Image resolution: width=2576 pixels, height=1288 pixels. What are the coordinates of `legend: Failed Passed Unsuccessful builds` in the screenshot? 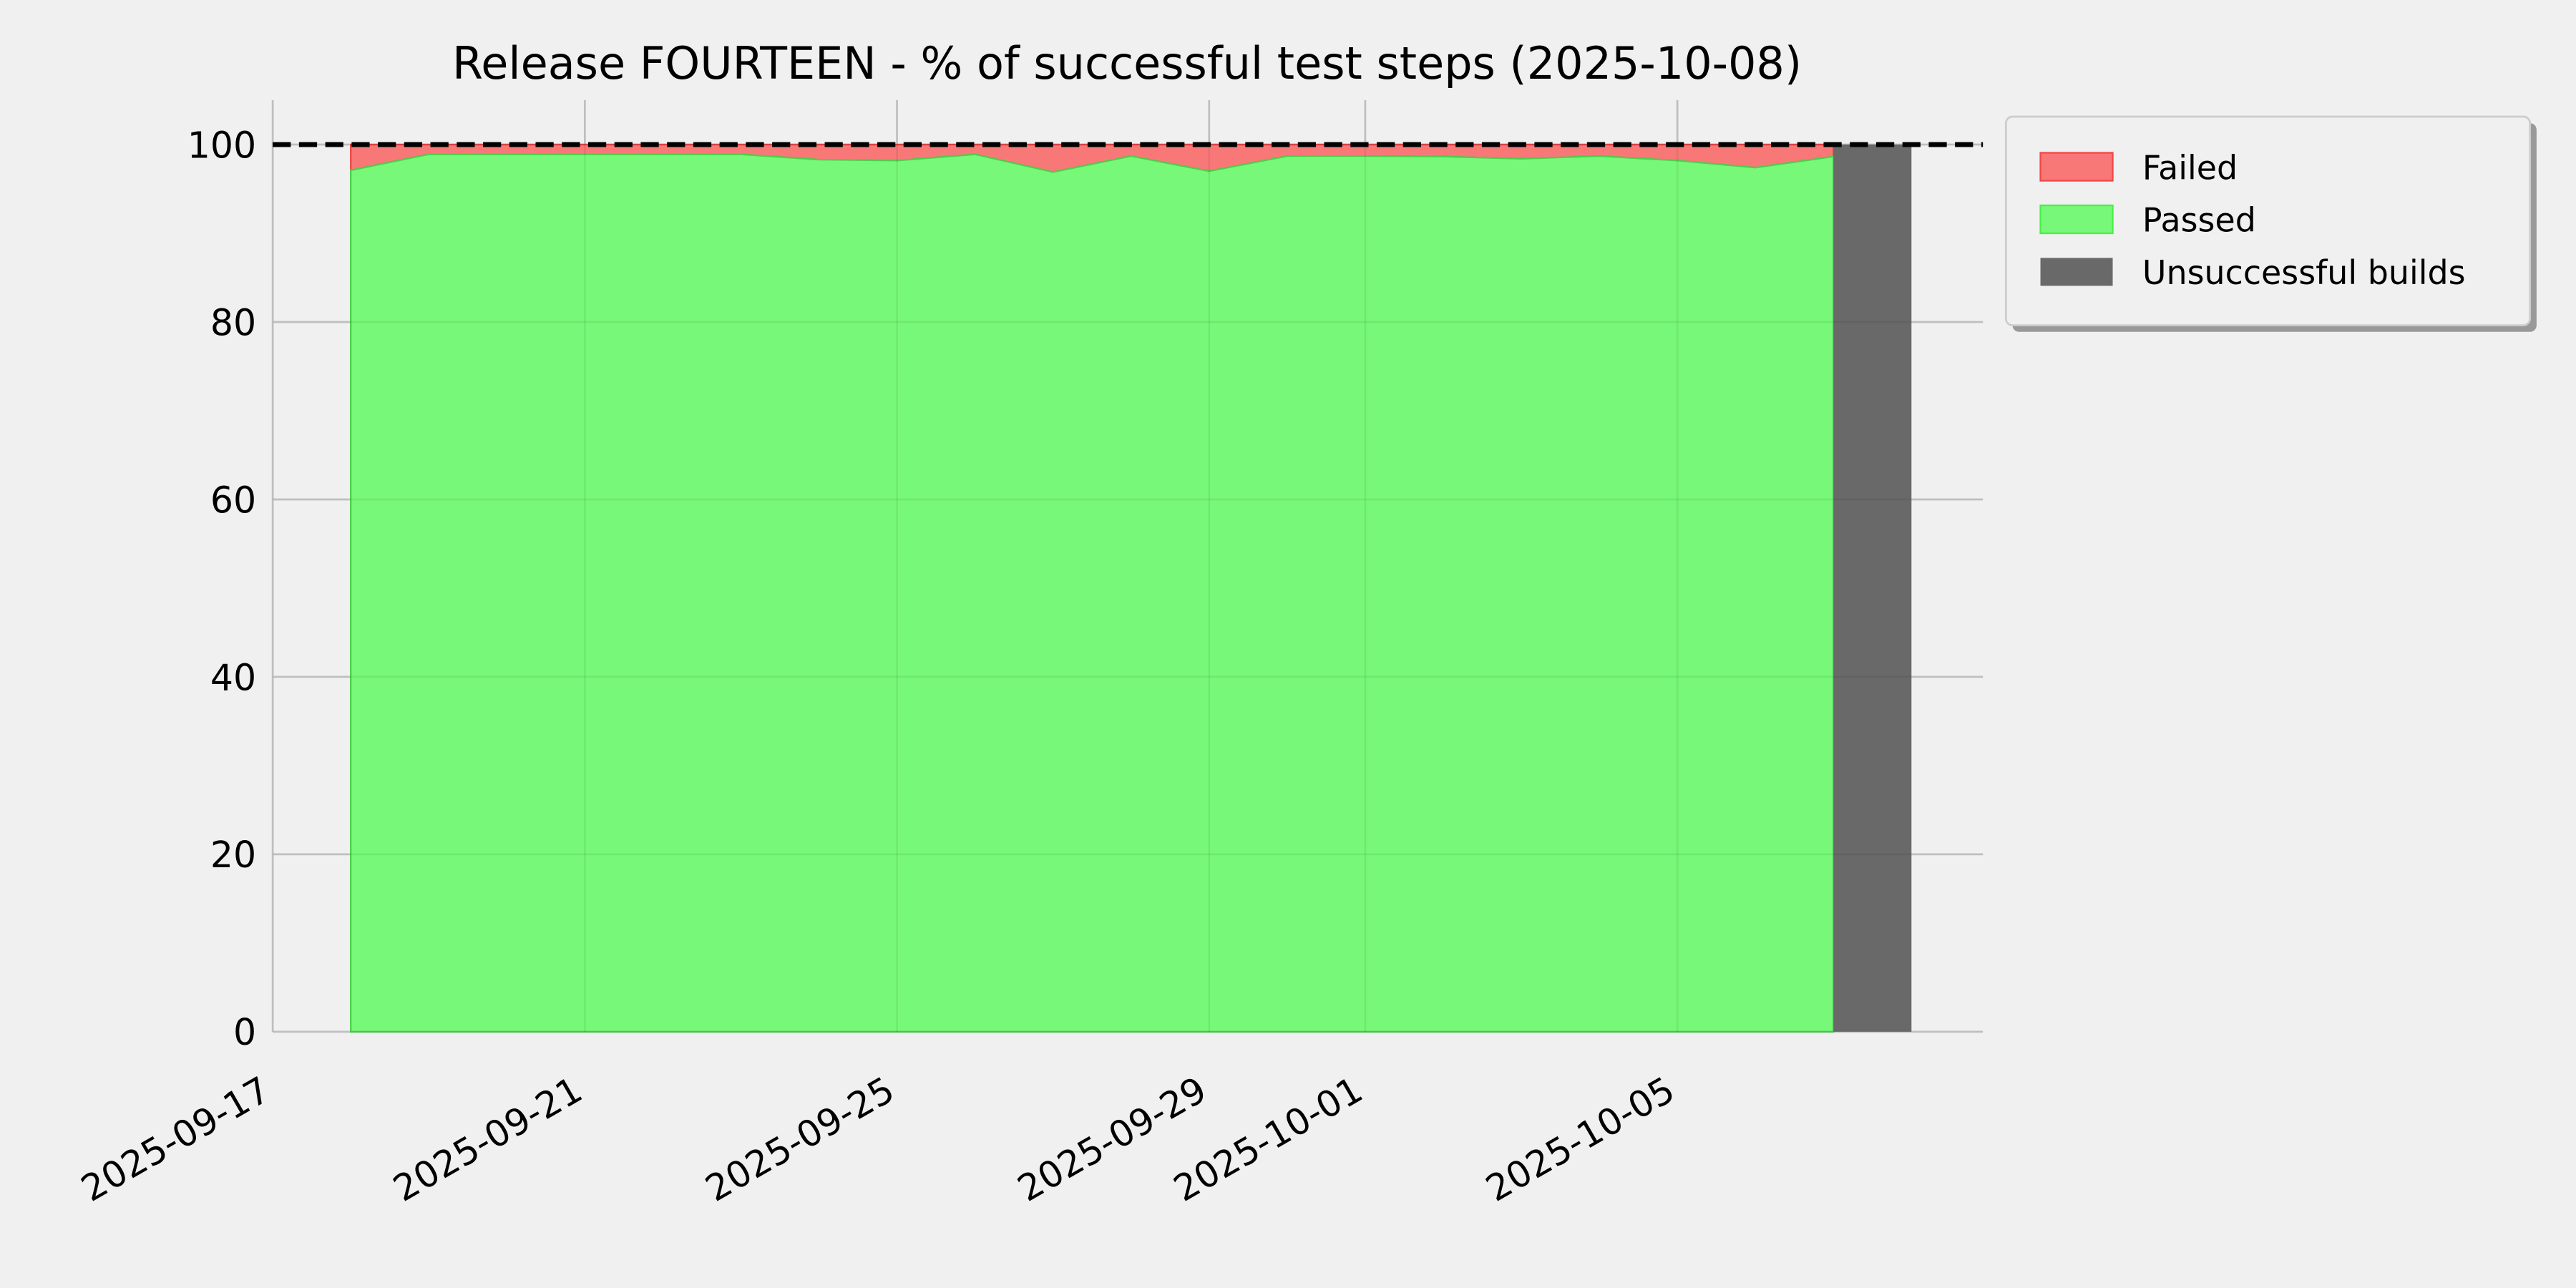 It's located at (2270, 223).